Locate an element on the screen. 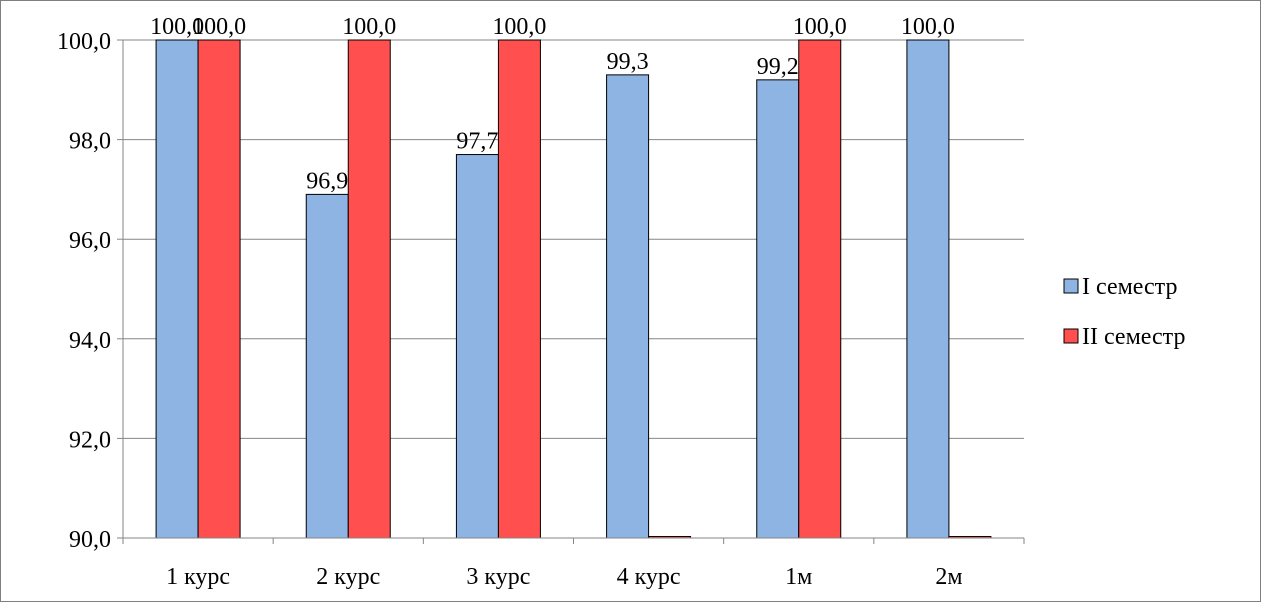  data-label: 99,2 is located at coordinates (778, 67).